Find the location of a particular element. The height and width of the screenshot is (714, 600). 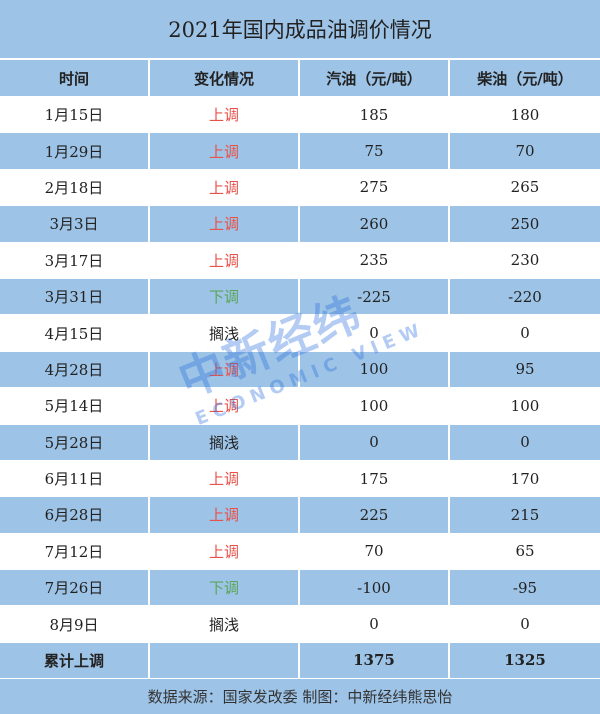

diesel-cell: 230 is located at coordinates (525, 260).